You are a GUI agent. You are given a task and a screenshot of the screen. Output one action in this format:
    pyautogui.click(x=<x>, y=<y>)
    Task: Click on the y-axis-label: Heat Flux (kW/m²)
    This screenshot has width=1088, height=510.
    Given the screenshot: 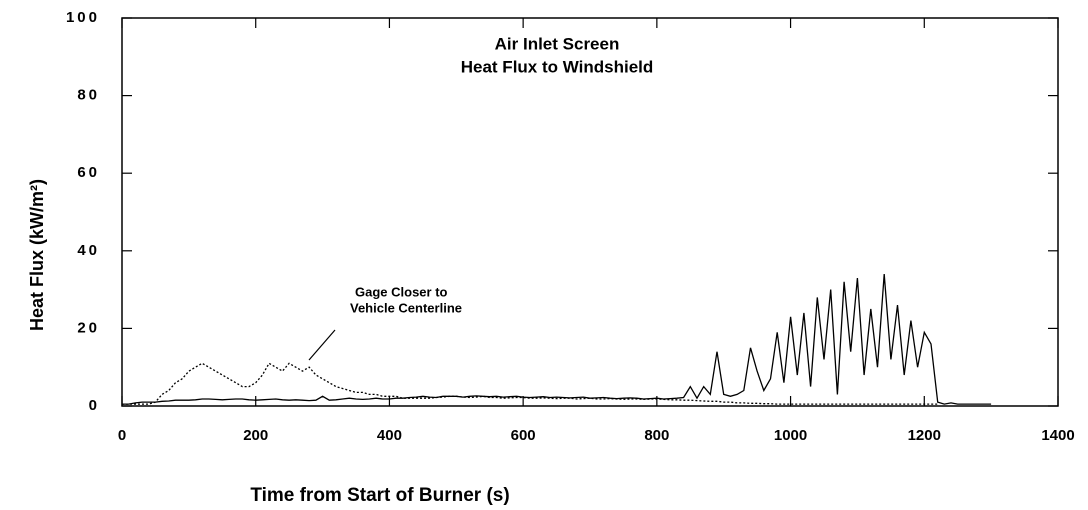 What is the action you would take?
    pyautogui.click(x=37, y=255)
    